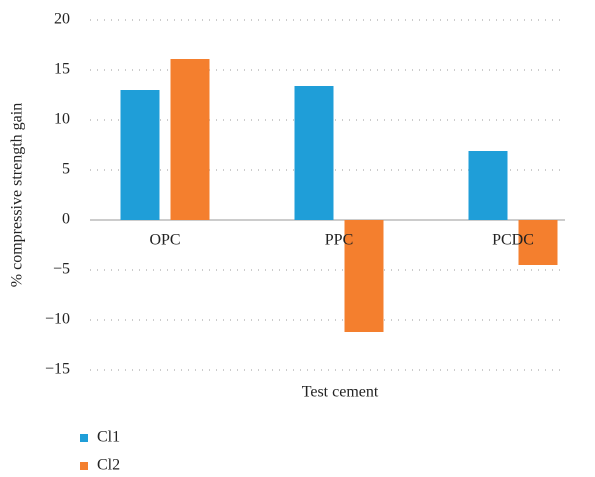  What do you see at coordinates (108, 465) in the screenshot?
I see `legend-label: Cl2` at bounding box center [108, 465].